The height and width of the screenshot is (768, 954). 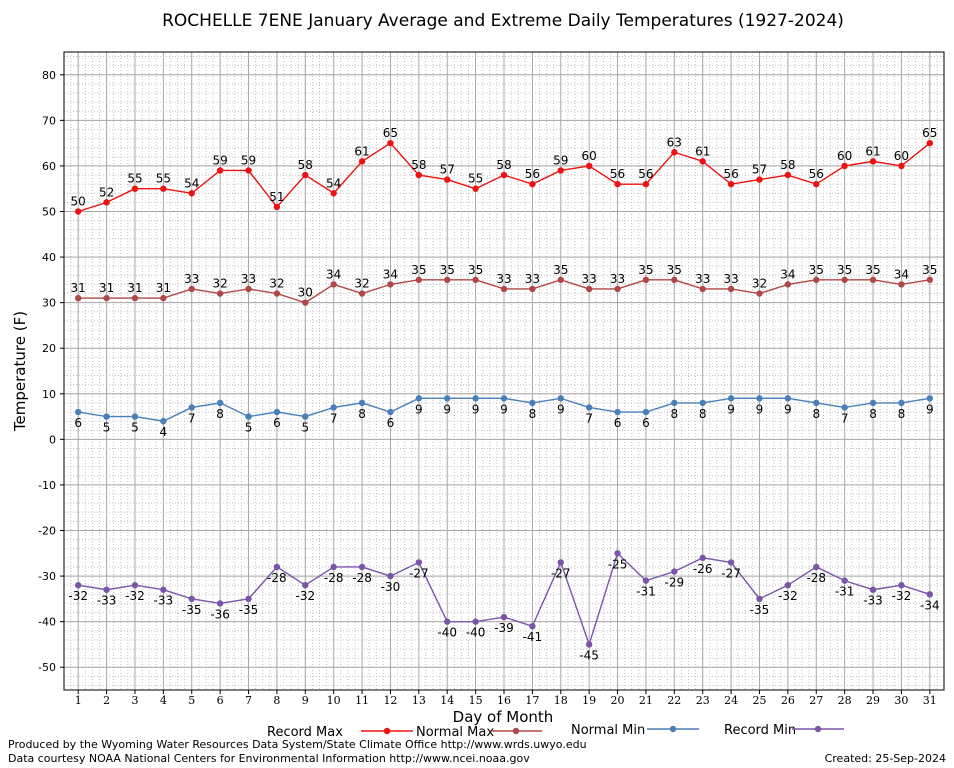 I want to click on legend-swatch-marker, so click(x=516, y=731).